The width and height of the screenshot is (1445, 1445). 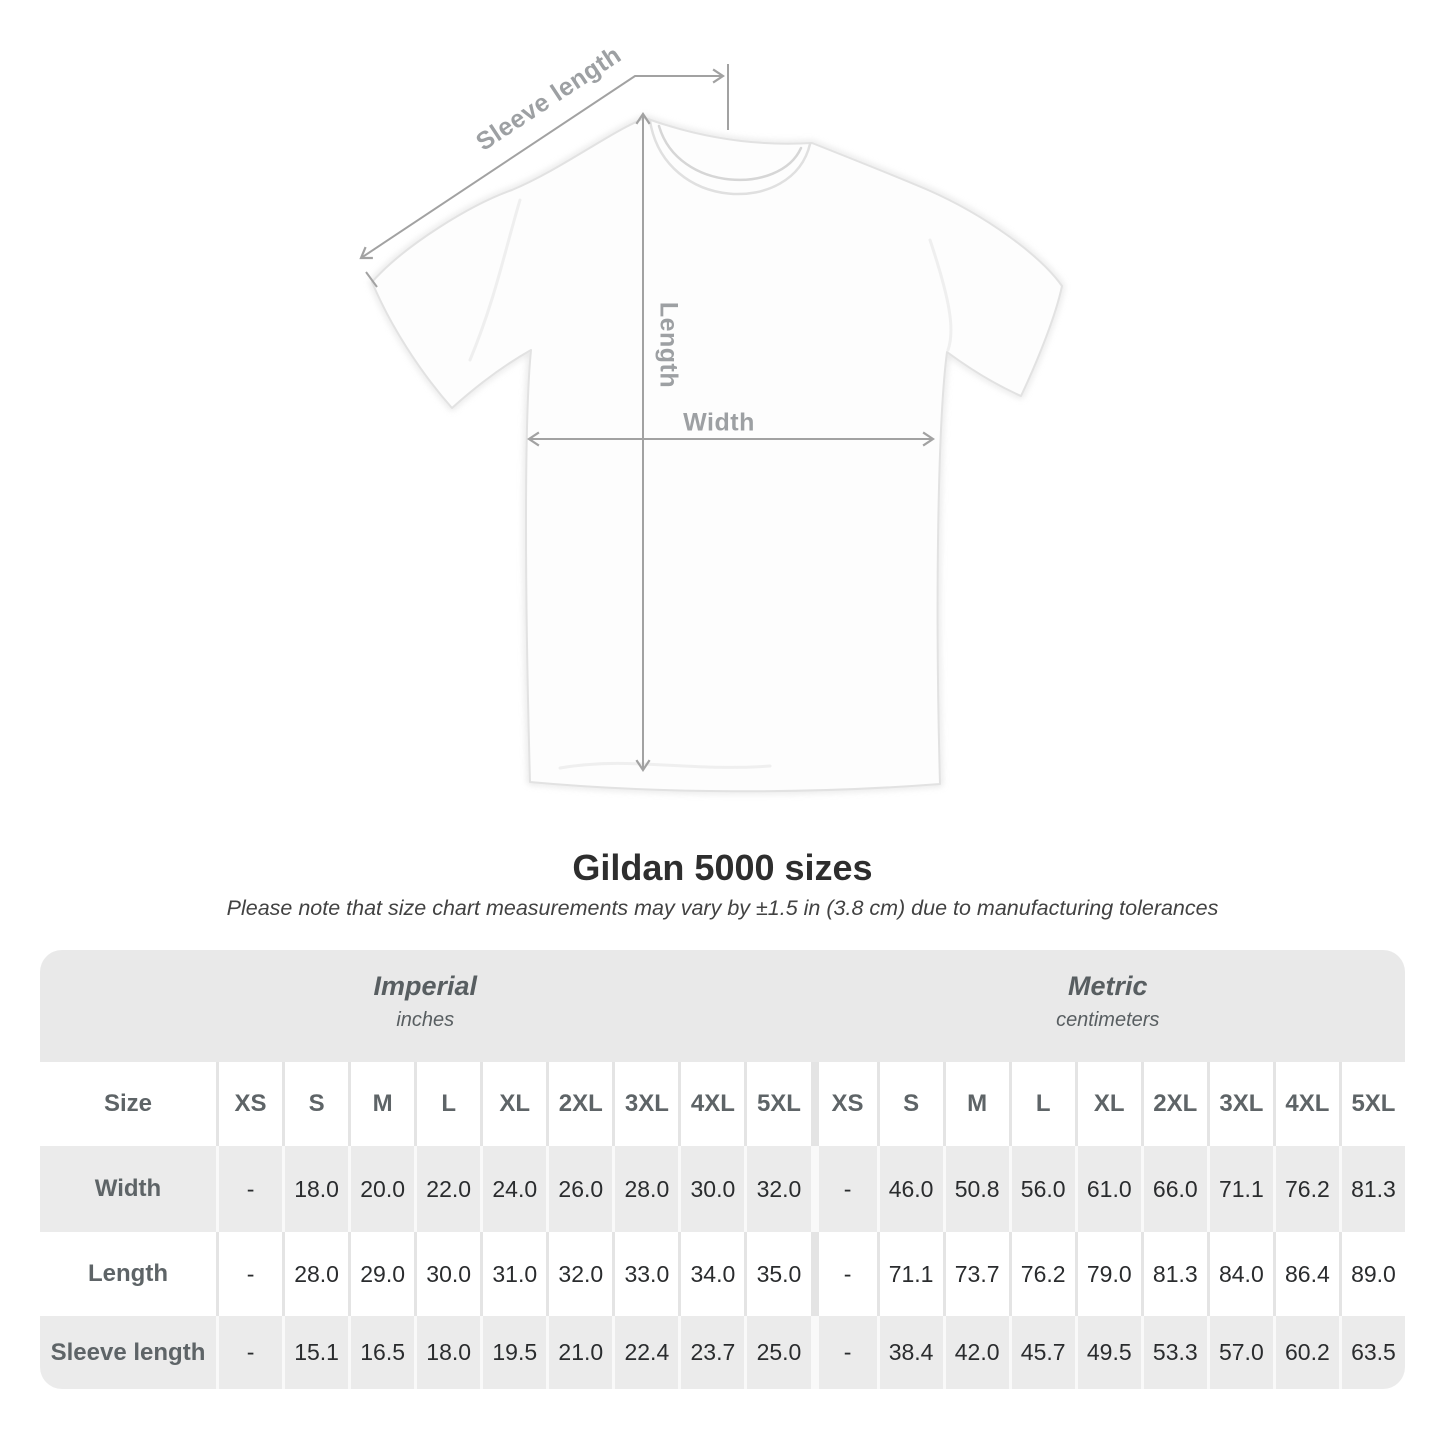 What do you see at coordinates (975, 1352) in the screenshot?
I see `value-cell: 42.0` at bounding box center [975, 1352].